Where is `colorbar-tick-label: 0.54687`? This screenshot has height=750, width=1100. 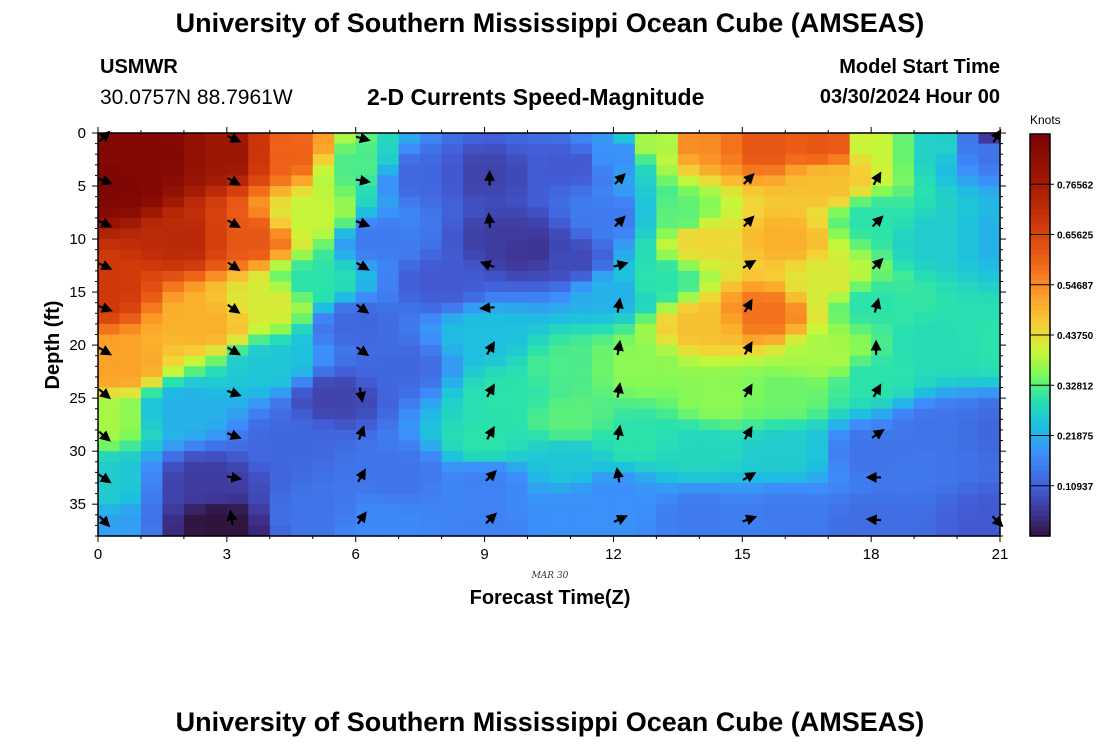 colorbar-tick-label: 0.54687 is located at coordinates (1075, 286).